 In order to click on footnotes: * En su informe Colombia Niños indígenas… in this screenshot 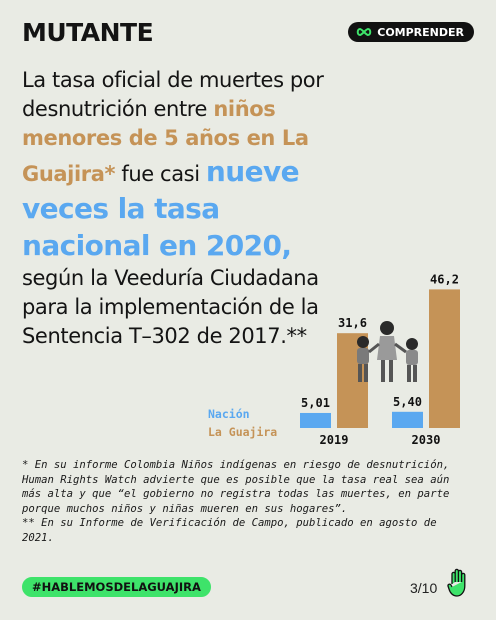, I will do `click(247, 502)`.